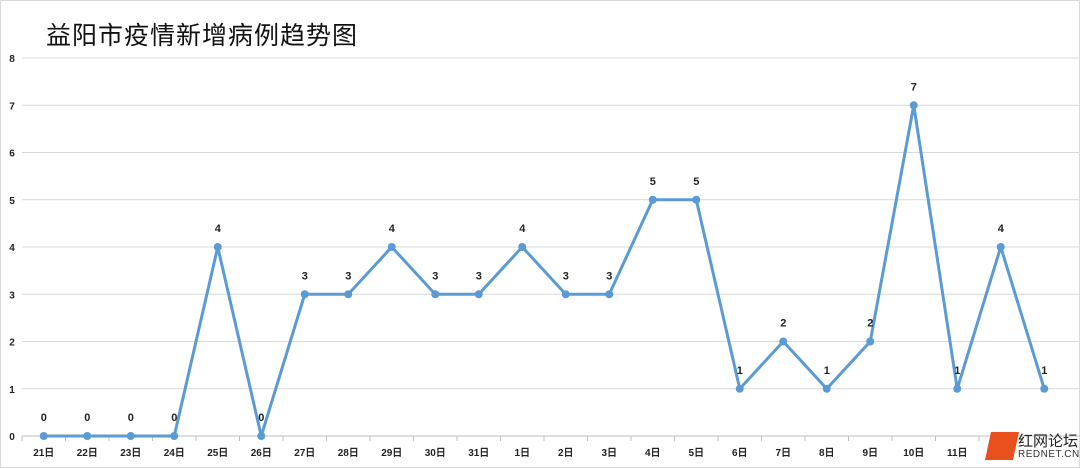  Describe the element at coordinates (783, 453) in the screenshot. I see `x-tick-label: 7日` at that location.